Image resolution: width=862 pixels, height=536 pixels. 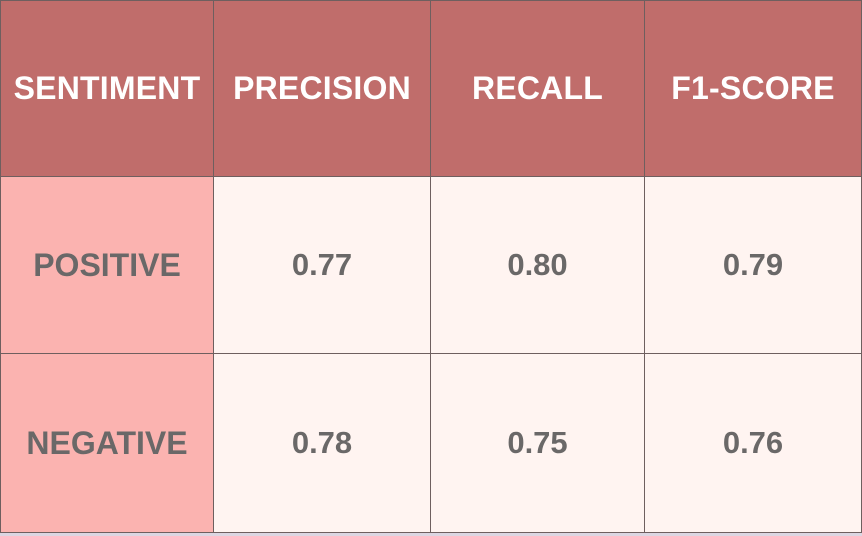 What do you see at coordinates (753, 88) in the screenshot?
I see `header-f1-score: F1-SCORE` at bounding box center [753, 88].